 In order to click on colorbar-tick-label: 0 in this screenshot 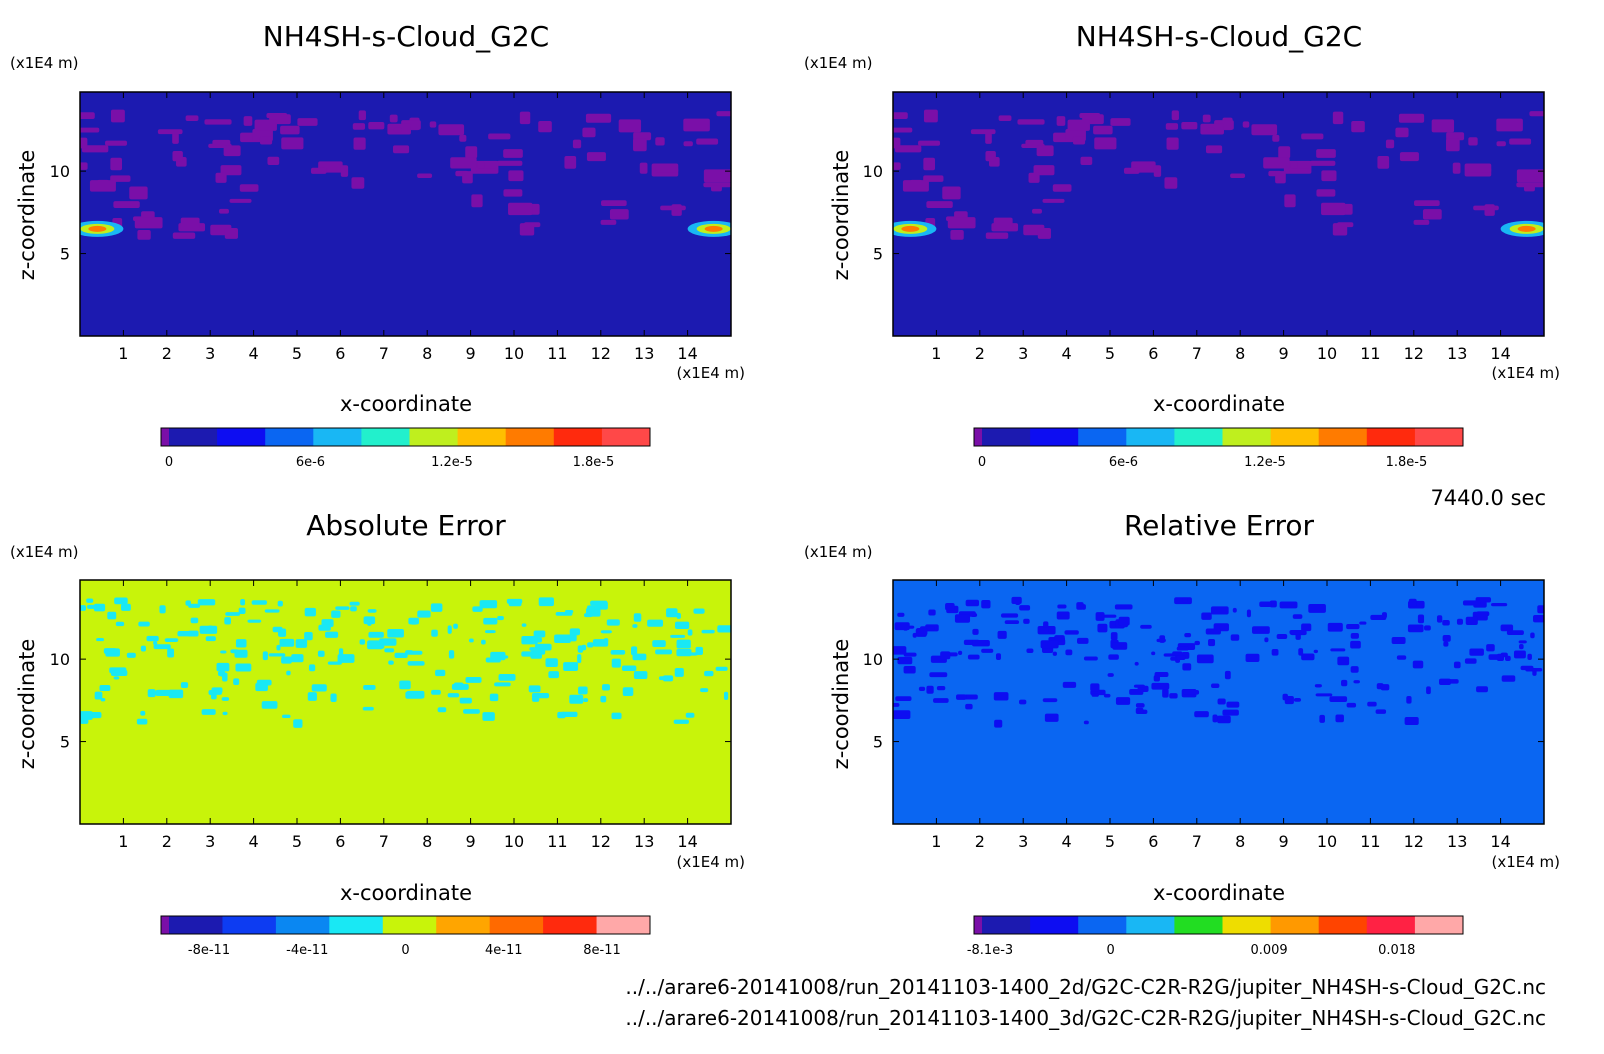, I will do `click(1110, 950)`.